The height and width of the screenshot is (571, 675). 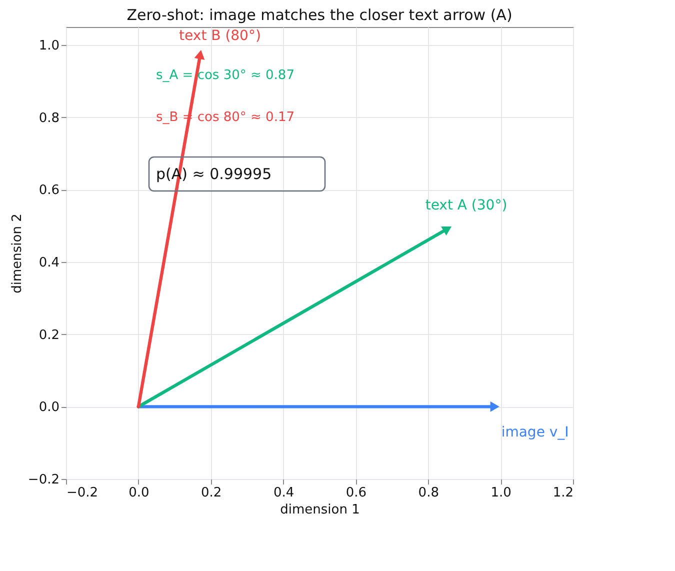 I want to click on series-label: image v_I, so click(x=535, y=432).